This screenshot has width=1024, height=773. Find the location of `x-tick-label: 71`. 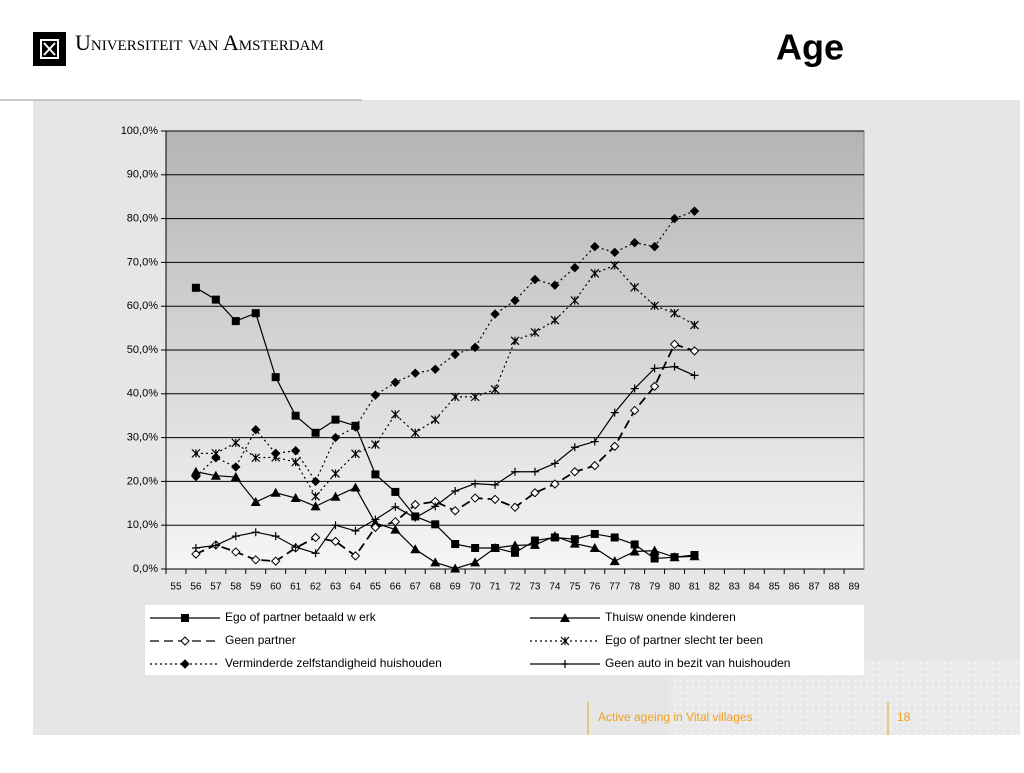

x-tick-label: 71 is located at coordinates (495, 587).